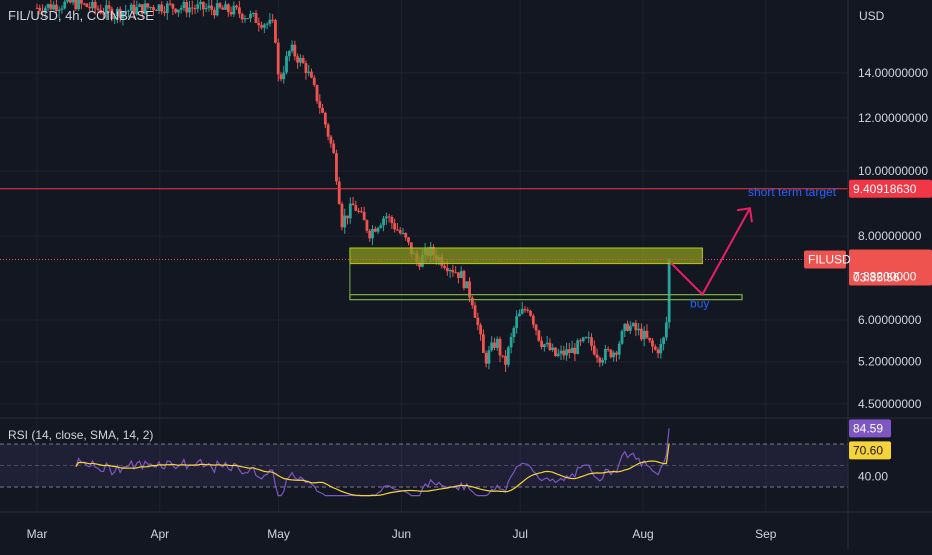  I want to click on projection-arrow, so click(710, 252).